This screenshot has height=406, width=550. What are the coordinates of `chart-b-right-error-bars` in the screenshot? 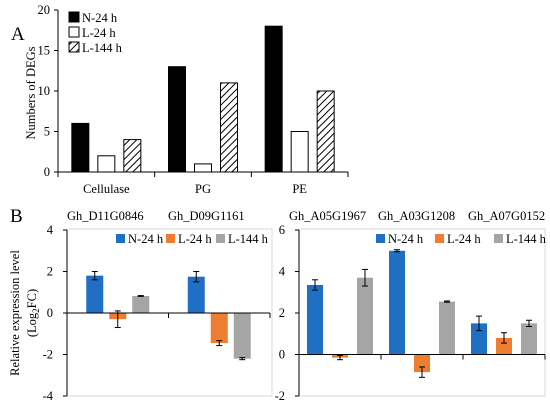 It's located at (429, 313).